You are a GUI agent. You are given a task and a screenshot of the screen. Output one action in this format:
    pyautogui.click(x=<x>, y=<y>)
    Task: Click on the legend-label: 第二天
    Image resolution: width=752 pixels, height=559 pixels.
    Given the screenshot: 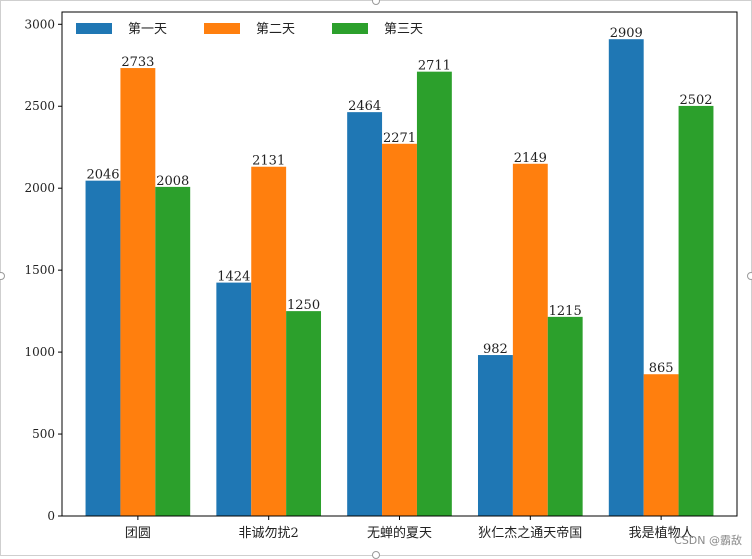 What is the action you would take?
    pyautogui.click(x=275, y=29)
    